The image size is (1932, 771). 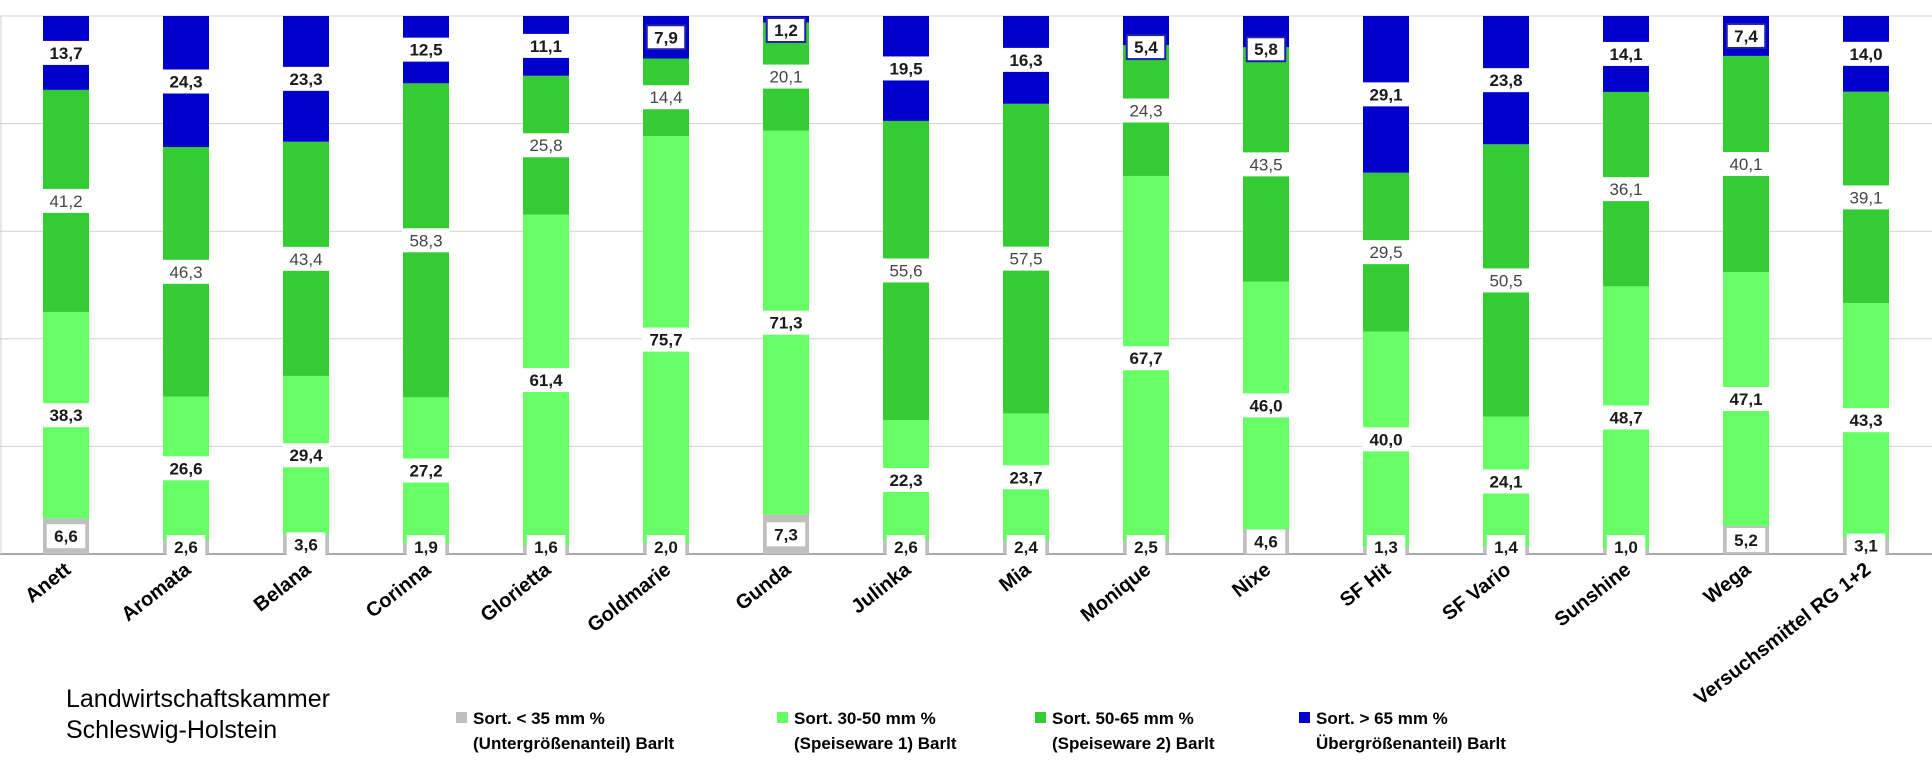 What do you see at coordinates (1040, 717) in the screenshot?
I see `legend-swatch-table2` at bounding box center [1040, 717].